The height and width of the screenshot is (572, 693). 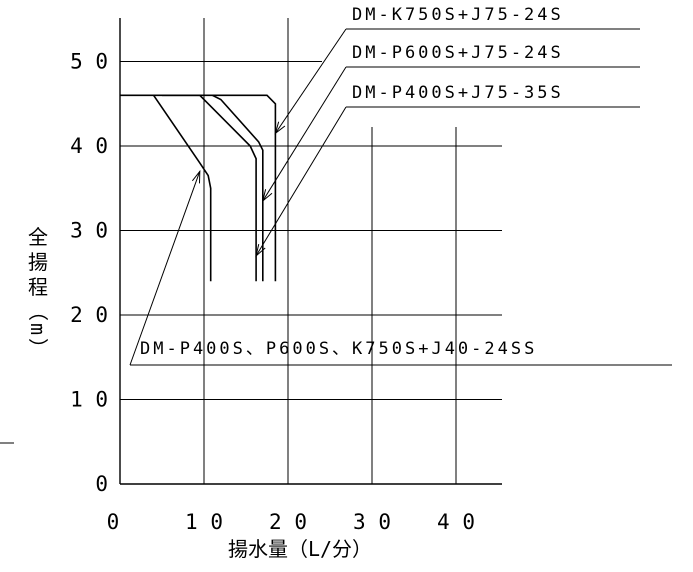 What do you see at coordinates (38, 329) in the screenshot?
I see `y-axis-label-char: m` at bounding box center [38, 329].